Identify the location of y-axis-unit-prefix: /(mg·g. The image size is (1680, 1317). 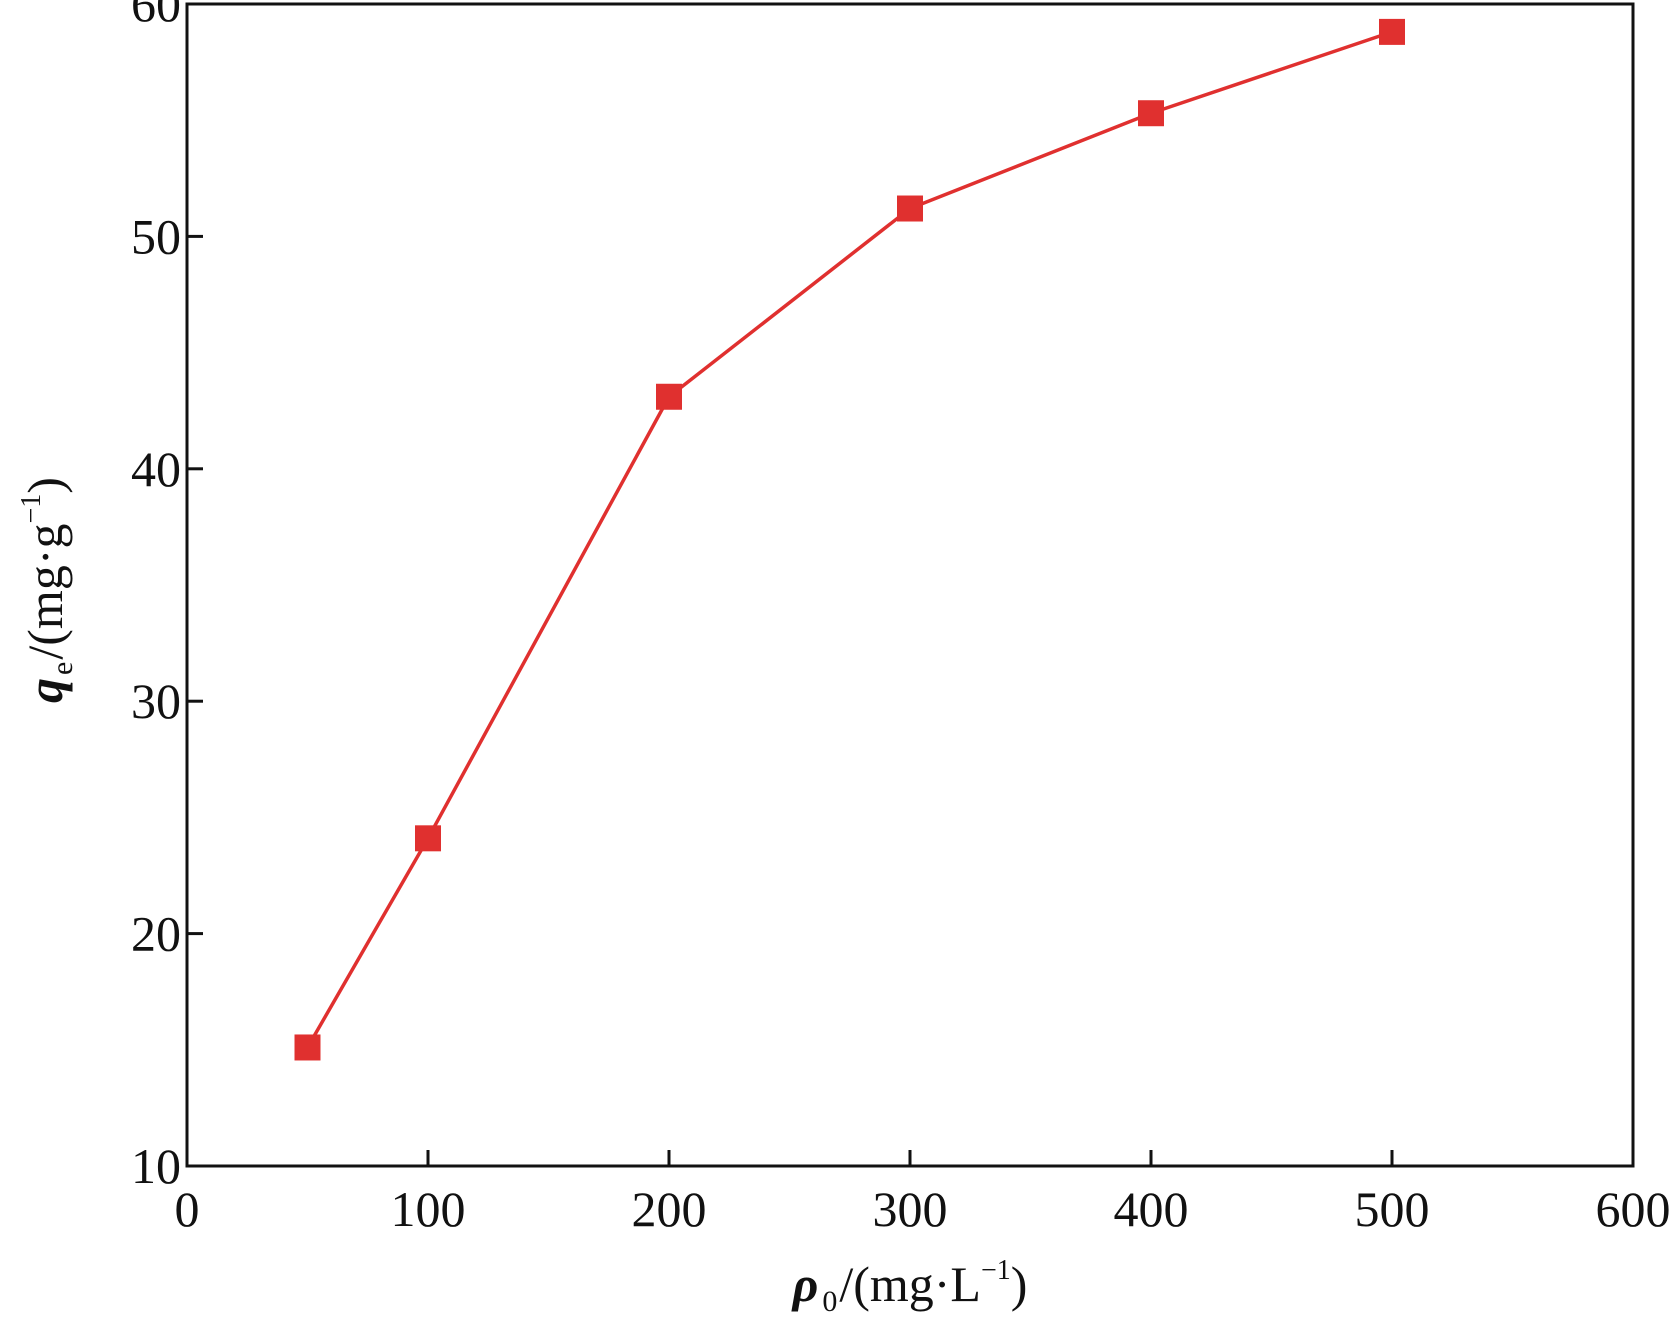
(45, 592).